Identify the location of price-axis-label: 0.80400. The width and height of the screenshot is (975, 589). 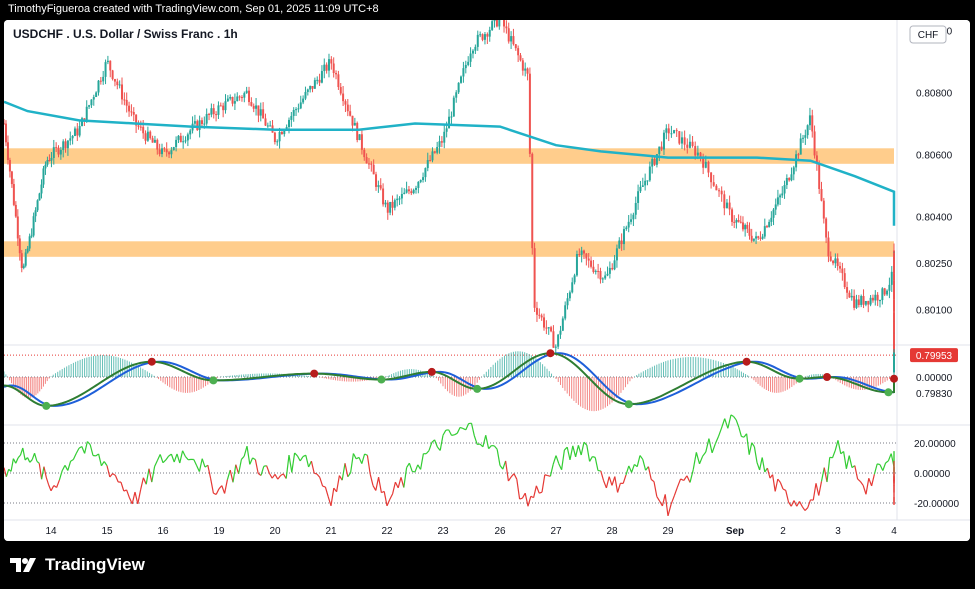
(934, 218).